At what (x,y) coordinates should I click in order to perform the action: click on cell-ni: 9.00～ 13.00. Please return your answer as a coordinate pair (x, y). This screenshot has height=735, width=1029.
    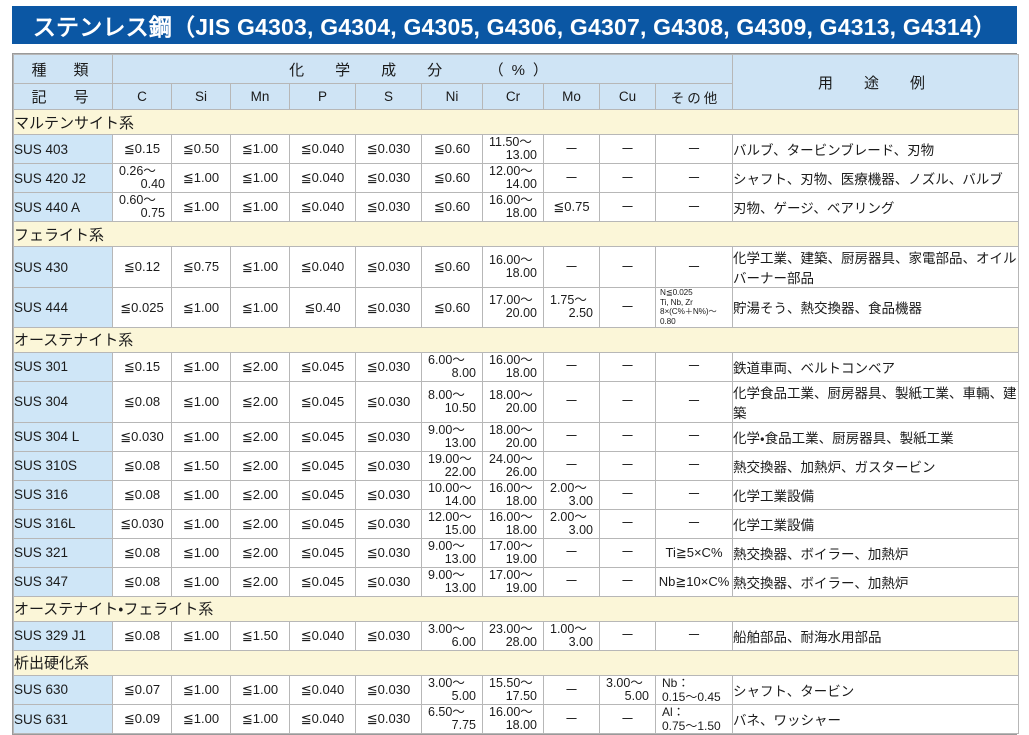
    Looking at the image, I should click on (452, 436).